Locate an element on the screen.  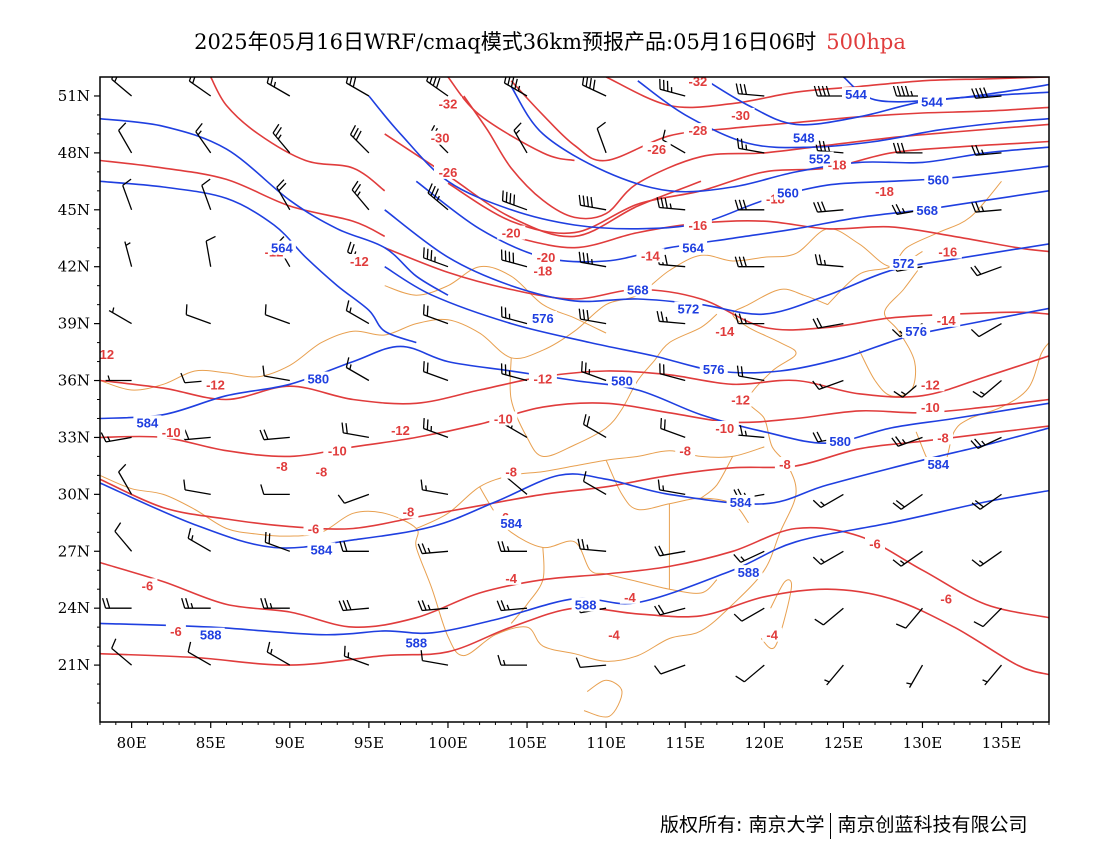
contour-label: 580 is located at coordinates (840, 441).